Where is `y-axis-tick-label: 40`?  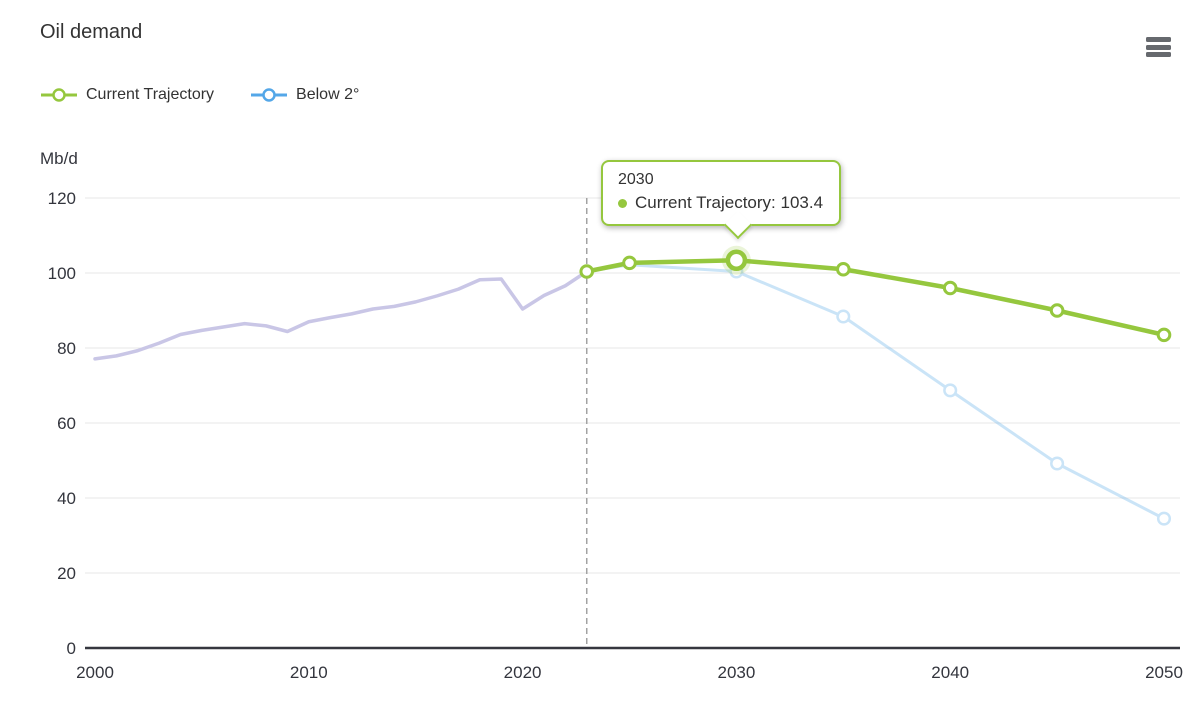 y-axis-tick-label: 40 is located at coordinates (66, 498).